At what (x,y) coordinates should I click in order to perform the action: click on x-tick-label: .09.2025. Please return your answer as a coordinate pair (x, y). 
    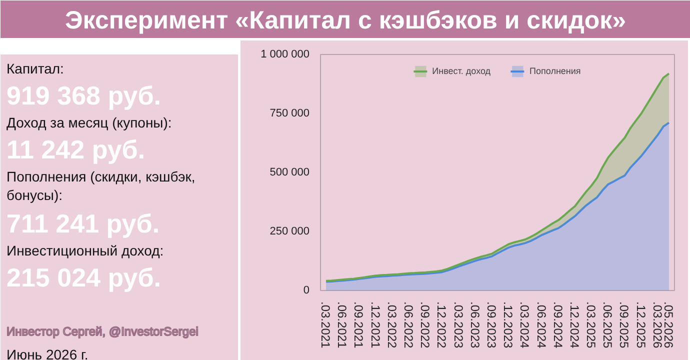
    Looking at the image, I should click on (624, 325).